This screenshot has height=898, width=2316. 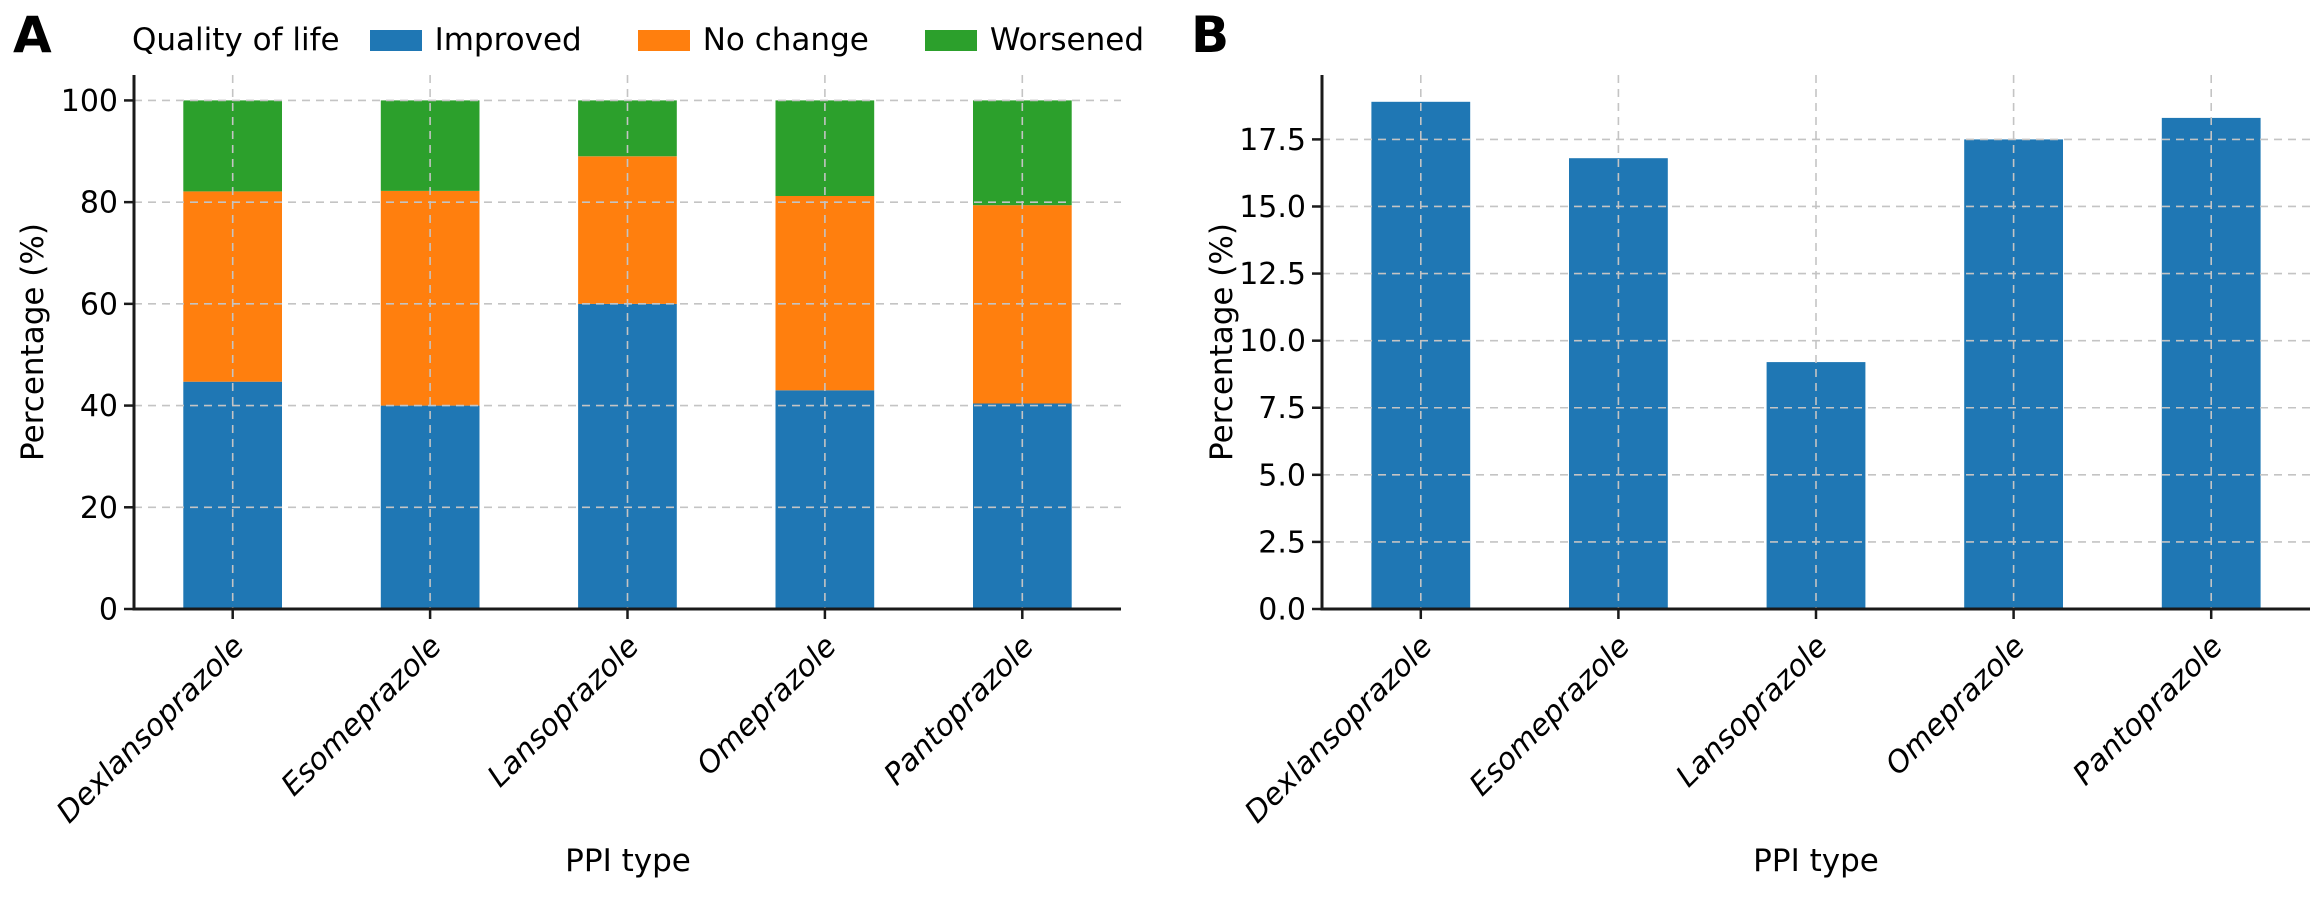 I want to click on legend-entry-worsened: Worsened, so click(x=1034, y=40).